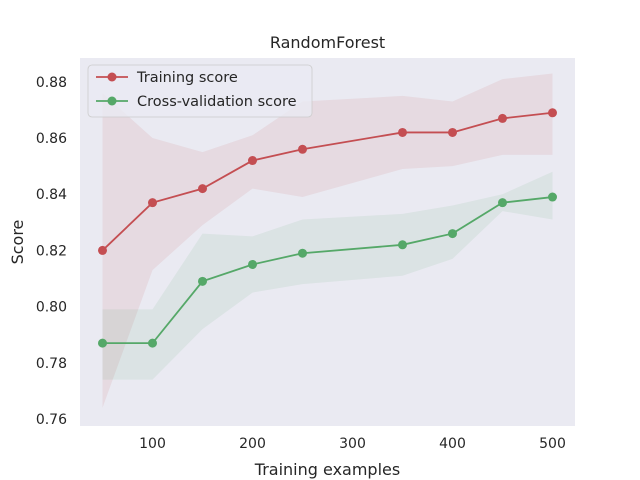  What do you see at coordinates (217, 102) in the screenshot?
I see `legend-label-cv: Cross-validation score` at bounding box center [217, 102].